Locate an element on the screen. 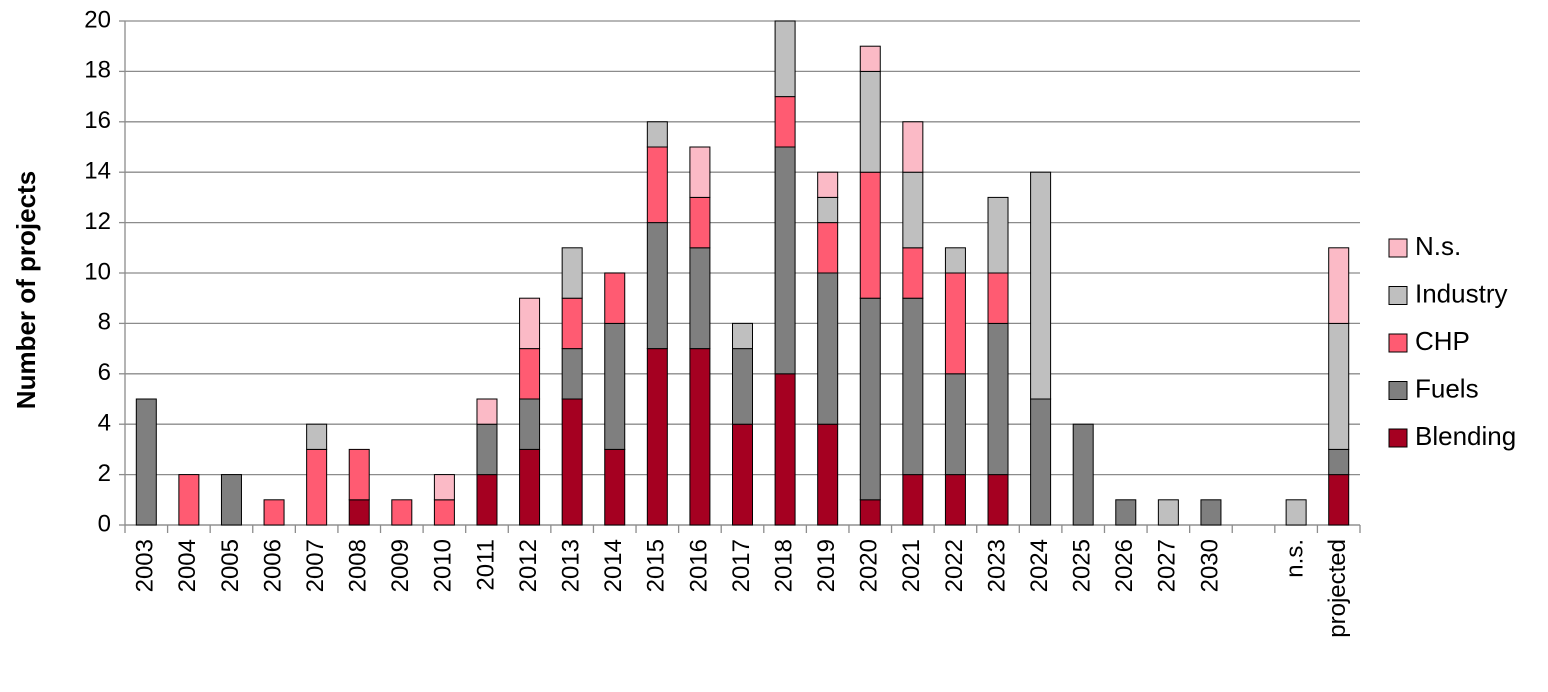 The image size is (1548, 692). x-tick-label: 2009 is located at coordinates (400, 565).